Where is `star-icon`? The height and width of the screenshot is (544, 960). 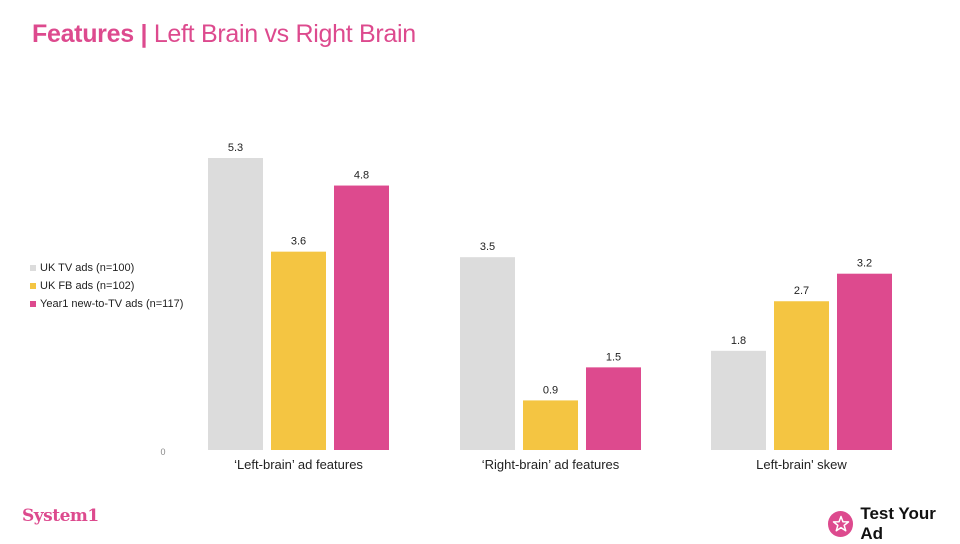 star-icon is located at coordinates (841, 524).